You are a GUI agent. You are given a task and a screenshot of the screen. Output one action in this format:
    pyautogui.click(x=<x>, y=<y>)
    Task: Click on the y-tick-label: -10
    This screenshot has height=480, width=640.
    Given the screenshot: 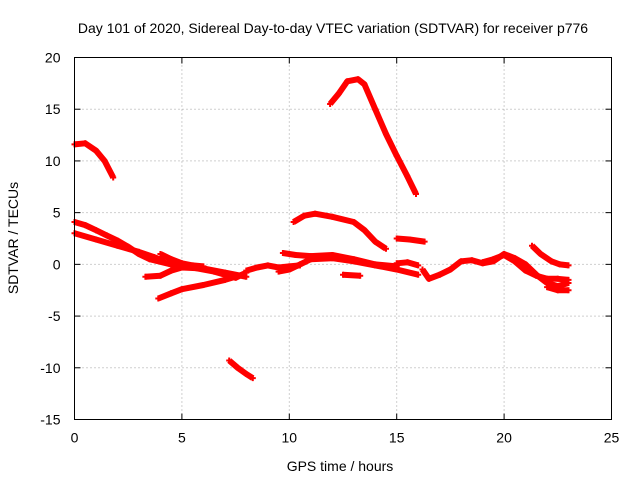 What is the action you would take?
    pyautogui.click(x=50, y=368)
    